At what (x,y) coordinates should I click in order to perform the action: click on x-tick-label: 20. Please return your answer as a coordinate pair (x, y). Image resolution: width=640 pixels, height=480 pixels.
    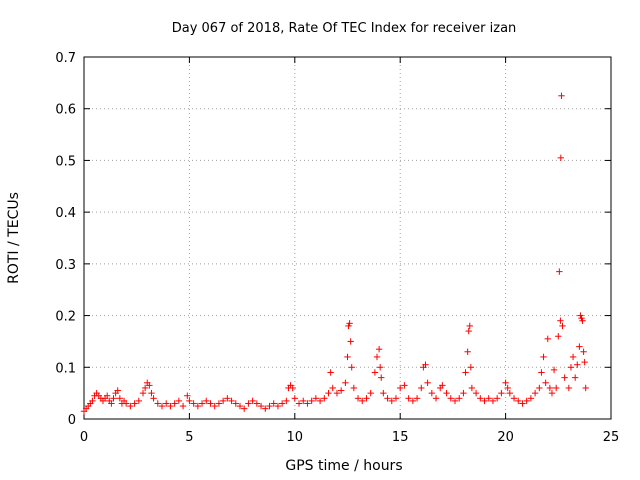
    Looking at the image, I should click on (505, 437).